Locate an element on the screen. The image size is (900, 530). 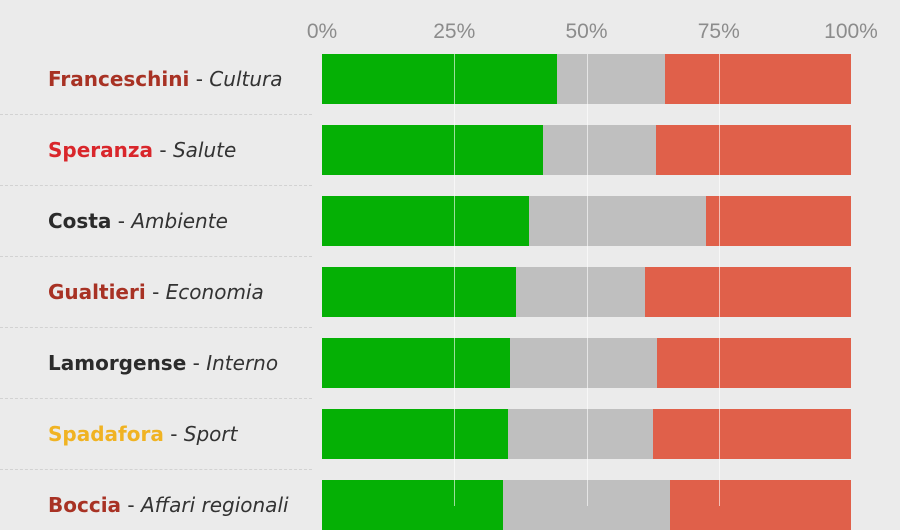
minister-name: Spadafora is located at coordinates (106, 434).